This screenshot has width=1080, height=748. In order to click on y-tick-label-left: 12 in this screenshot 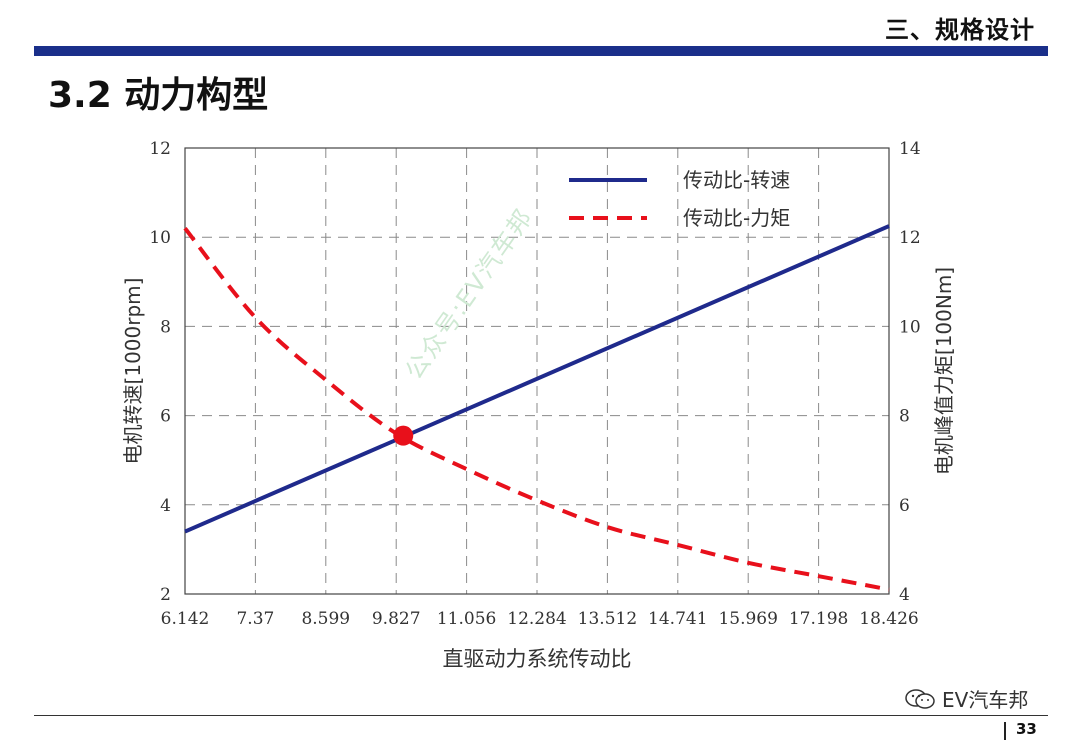, I will do `click(160, 149)`.